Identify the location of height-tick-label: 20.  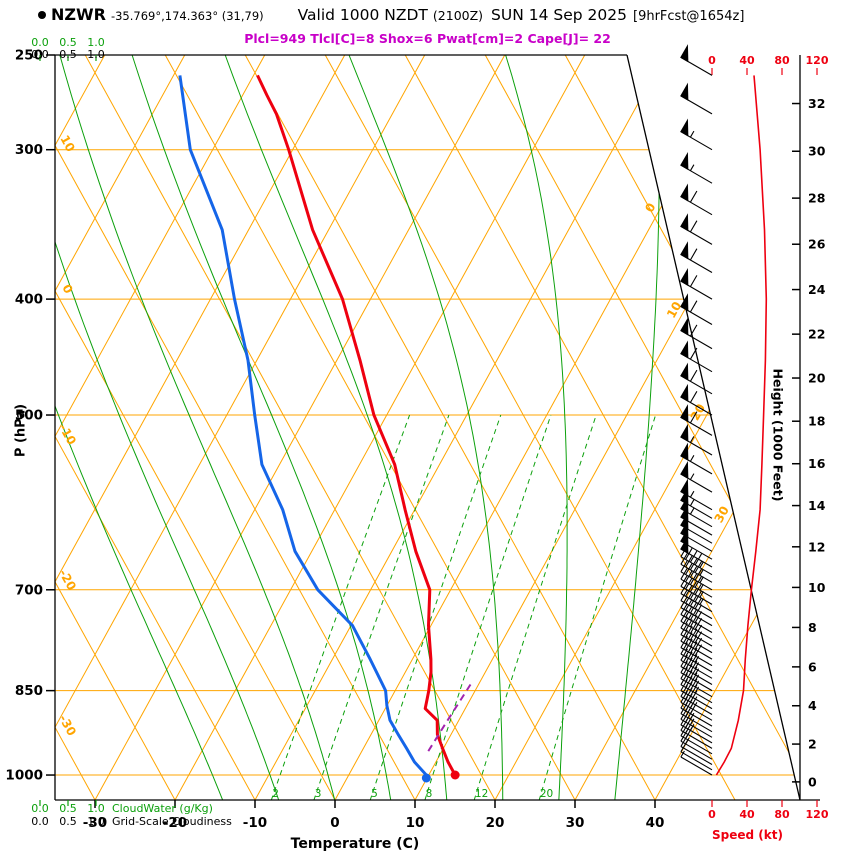
(817, 378).